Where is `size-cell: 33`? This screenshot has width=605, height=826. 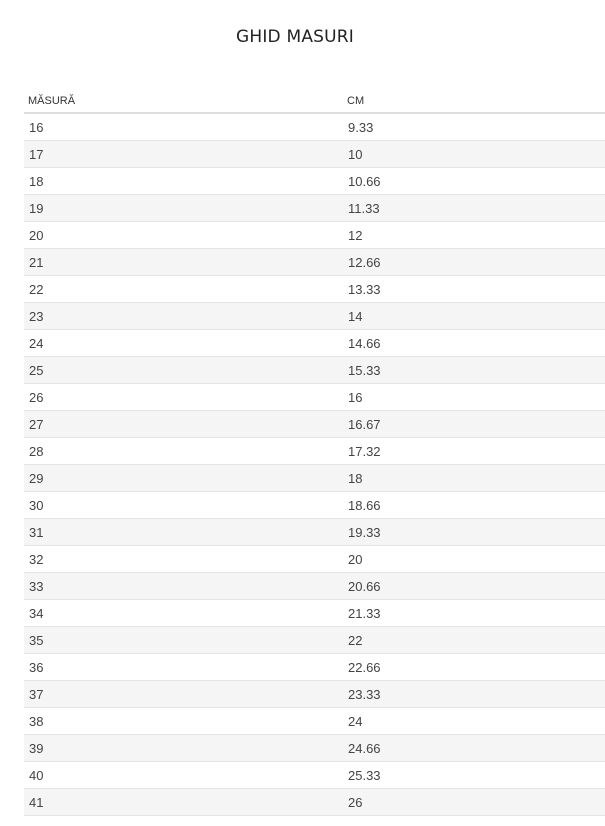
size-cell: 33 is located at coordinates (183, 586).